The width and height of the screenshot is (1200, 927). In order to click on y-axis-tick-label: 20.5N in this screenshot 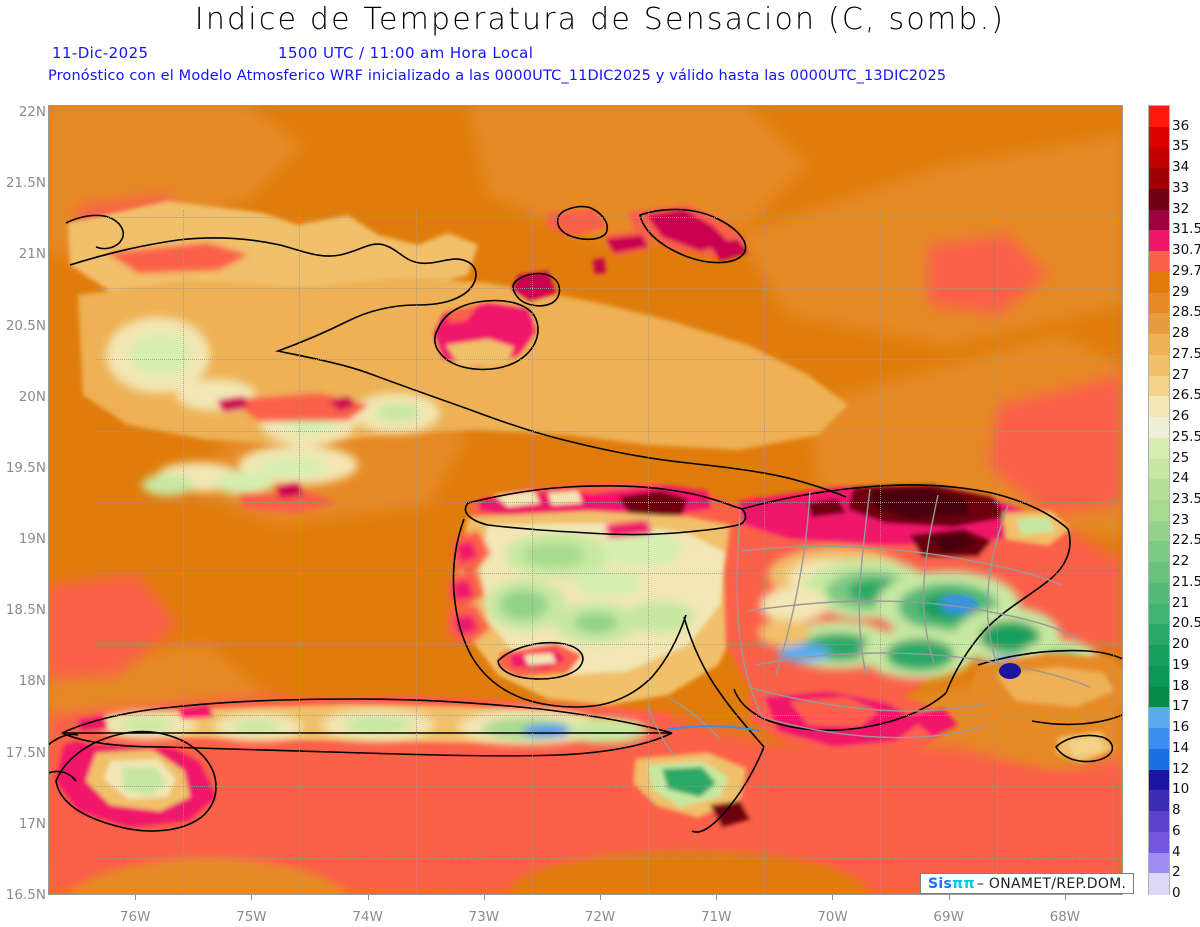, I will do `click(25, 325)`.